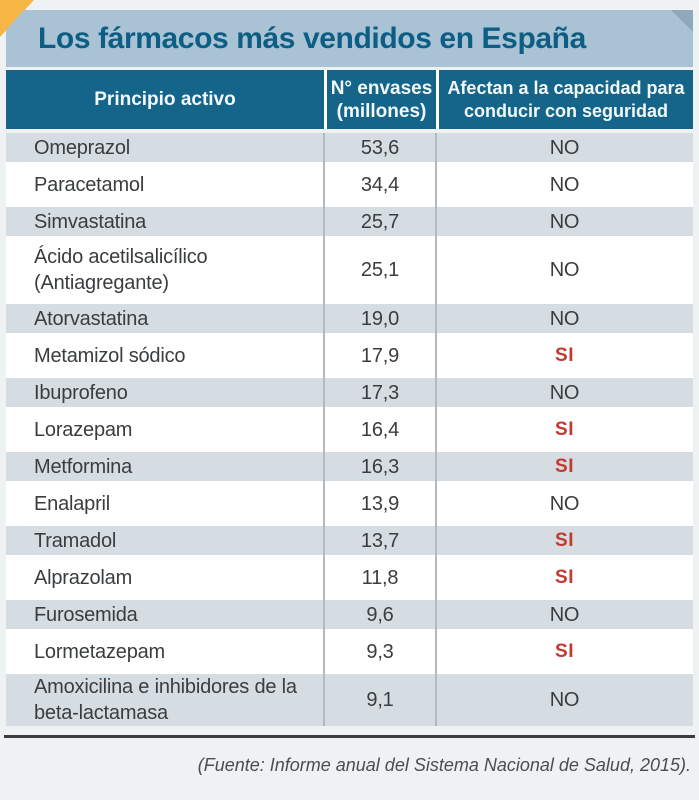  What do you see at coordinates (349, 355) in the screenshot?
I see `table-row: Metamizol sódico 17,9 SI` at bounding box center [349, 355].